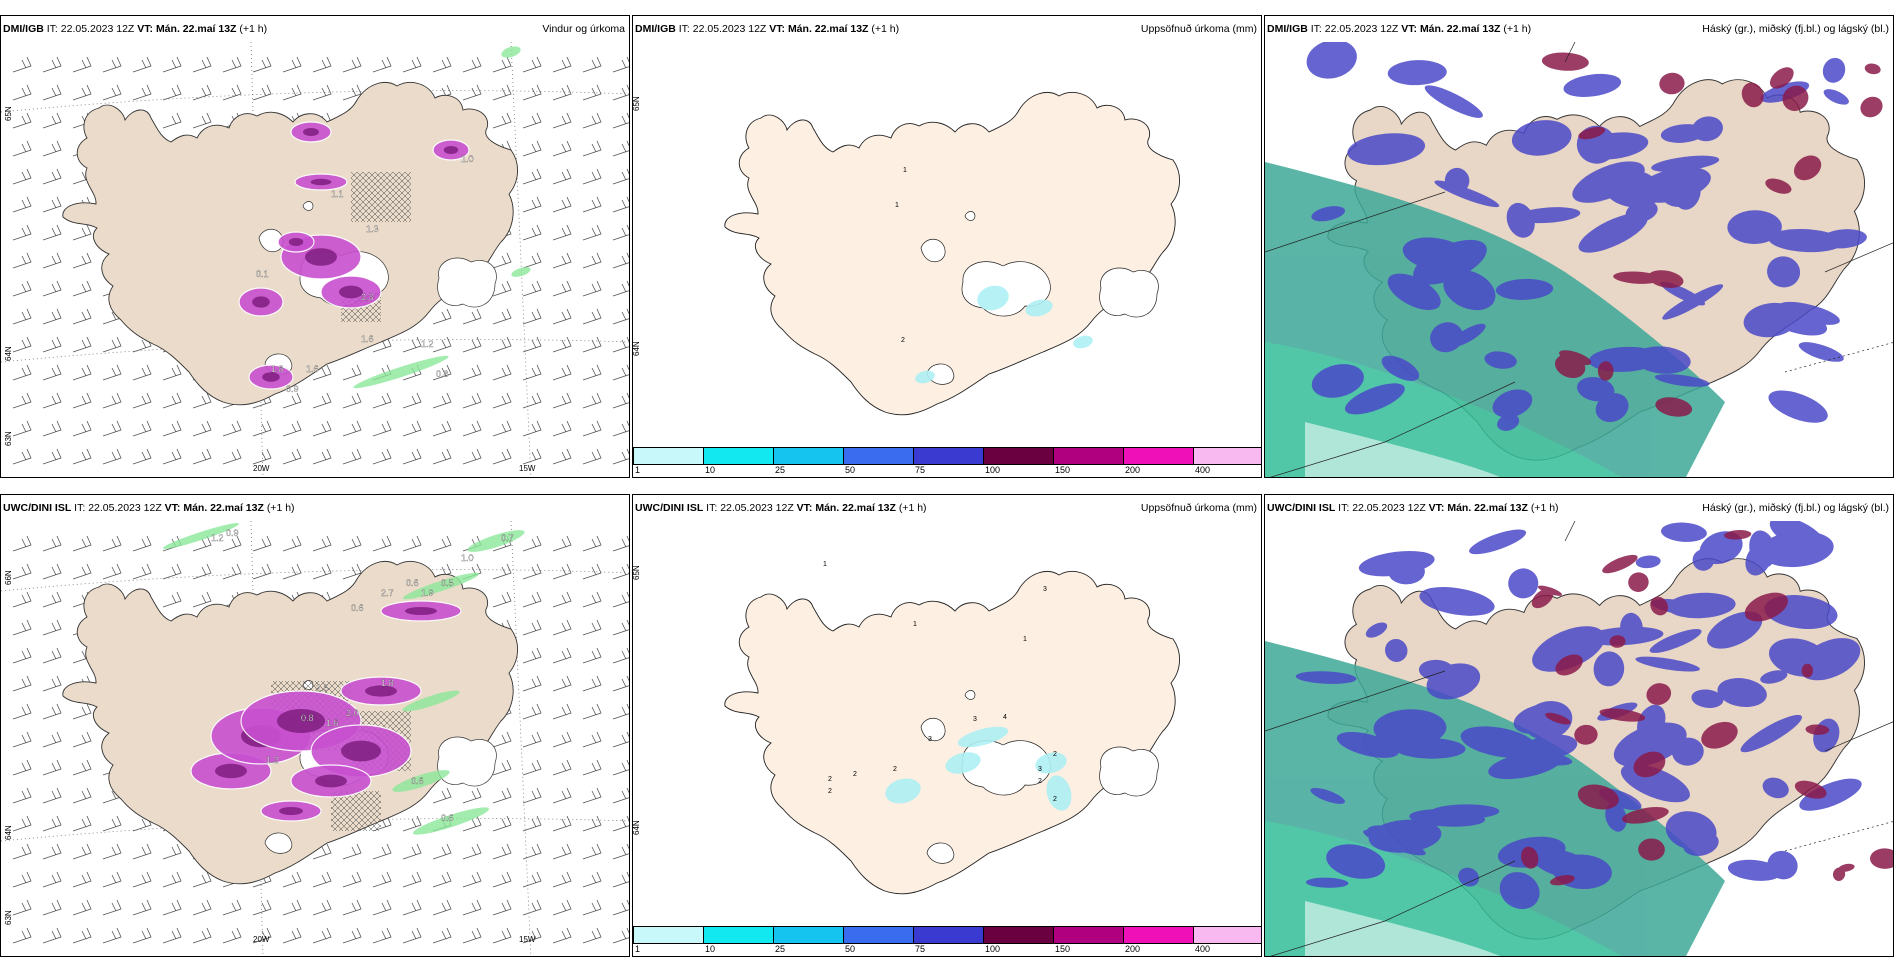  Describe the element at coordinates (343, 679) in the screenshot. I see `light-precip` at that location.